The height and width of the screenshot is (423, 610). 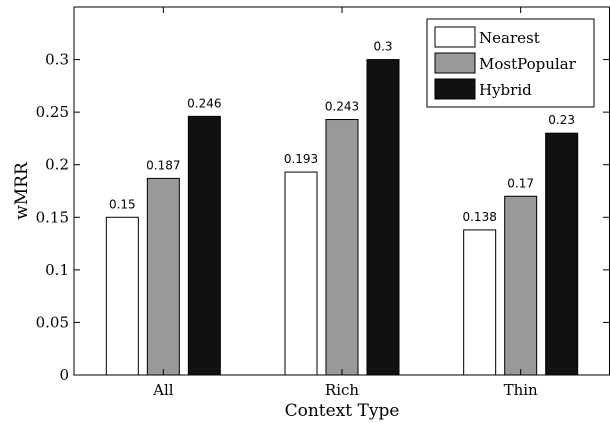 I want to click on legend-label-mostpopular: MostPopular, so click(x=528, y=64).